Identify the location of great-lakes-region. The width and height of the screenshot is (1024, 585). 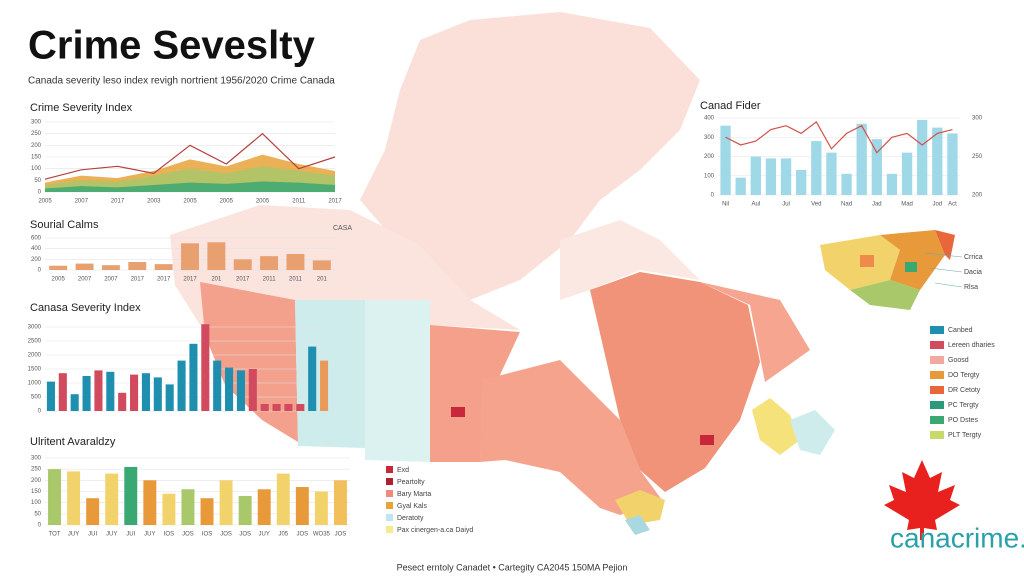
(640, 507).